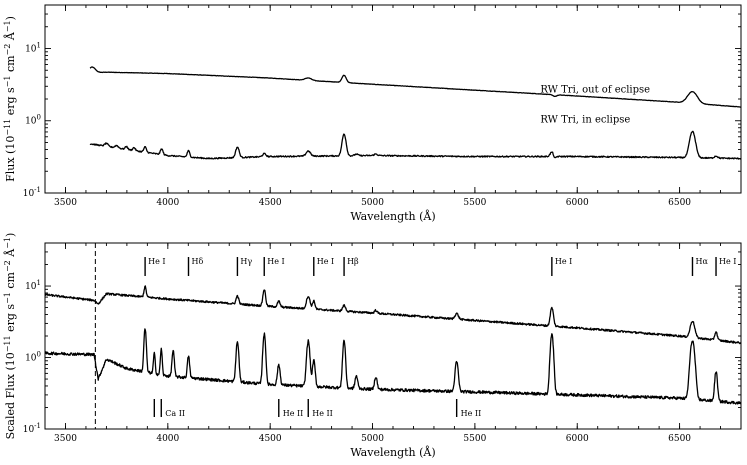 This screenshot has height=465, width=747. I want to click on y-axis-label: Scaled Flux (10−11 erg s−1 cm−2 Å−1), so click(10, 336).